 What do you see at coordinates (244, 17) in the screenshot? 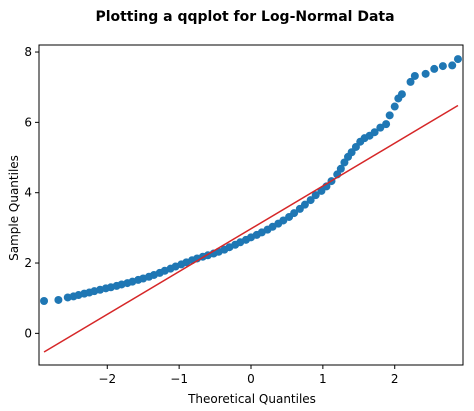
I see `chart-title: Plotting a qqplot for Log-Normal Data` at bounding box center [244, 17].